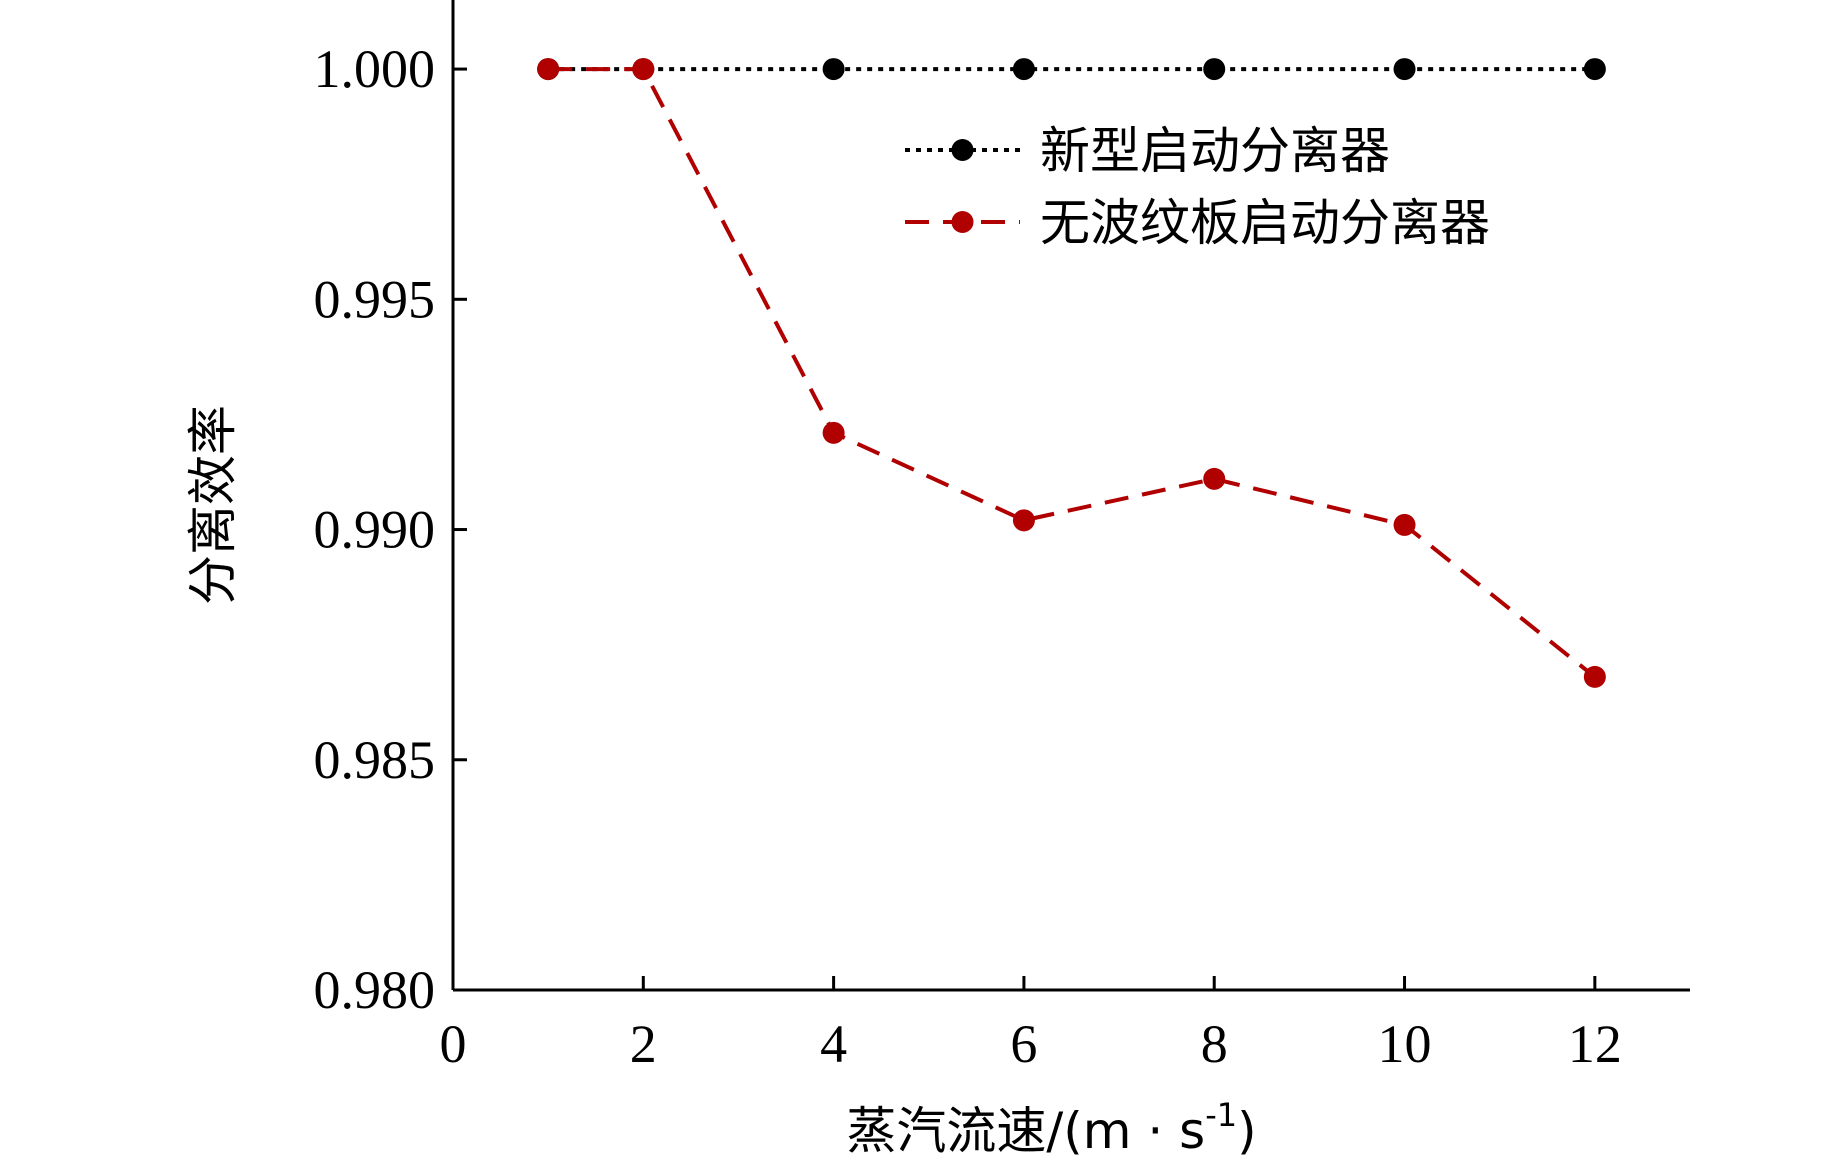 Image resolution: width=1843 pixels, height=1163 pixels. Describe the element at coordinates (1405, 1044) in the screenshot. I see `x-tick-label: 10` at that location.